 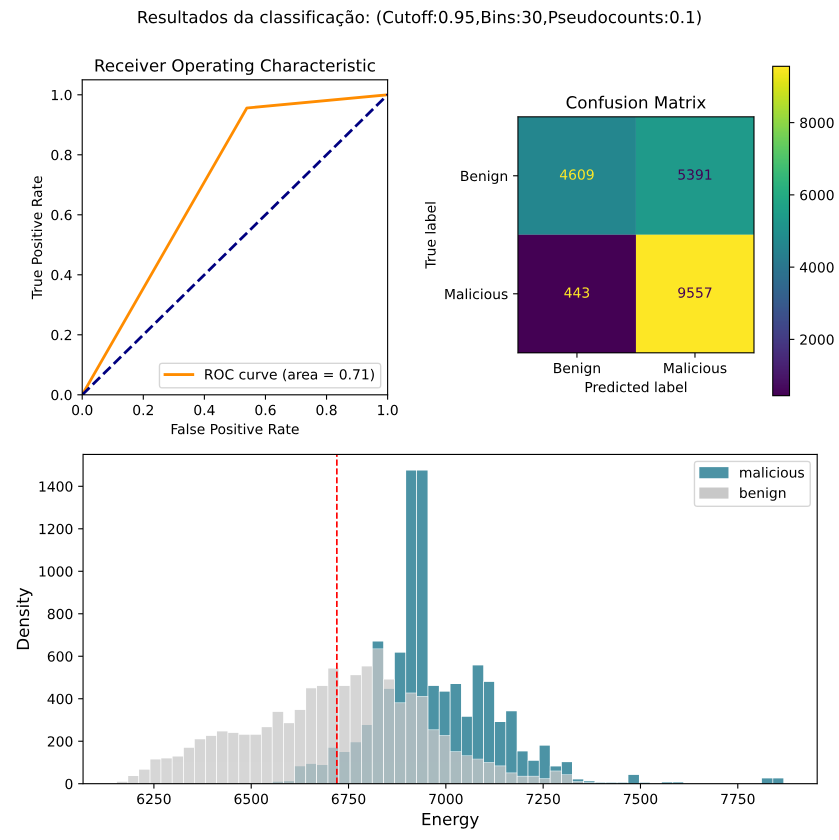 I want to click on y-axis-title: Density, so click(x=24, y=619).